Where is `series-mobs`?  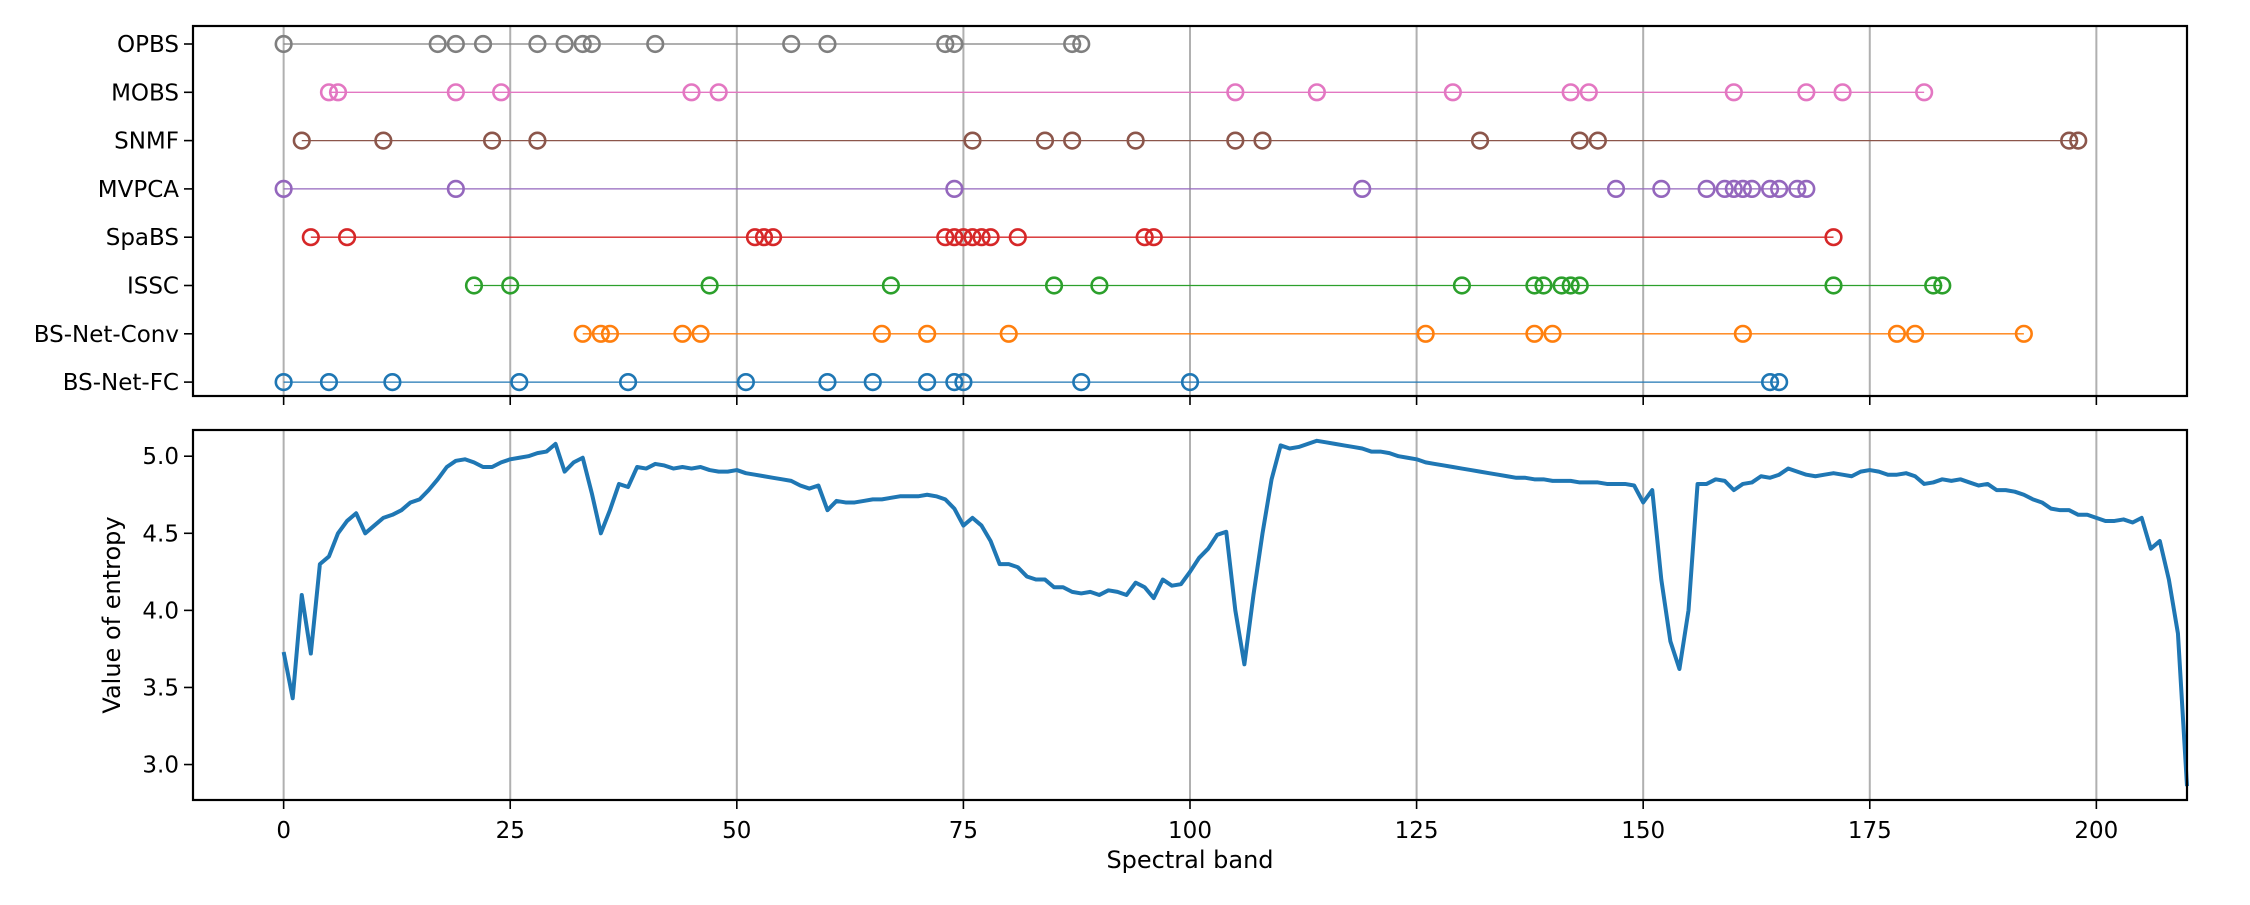 series-mobs is located at coordinates (1126, 92).